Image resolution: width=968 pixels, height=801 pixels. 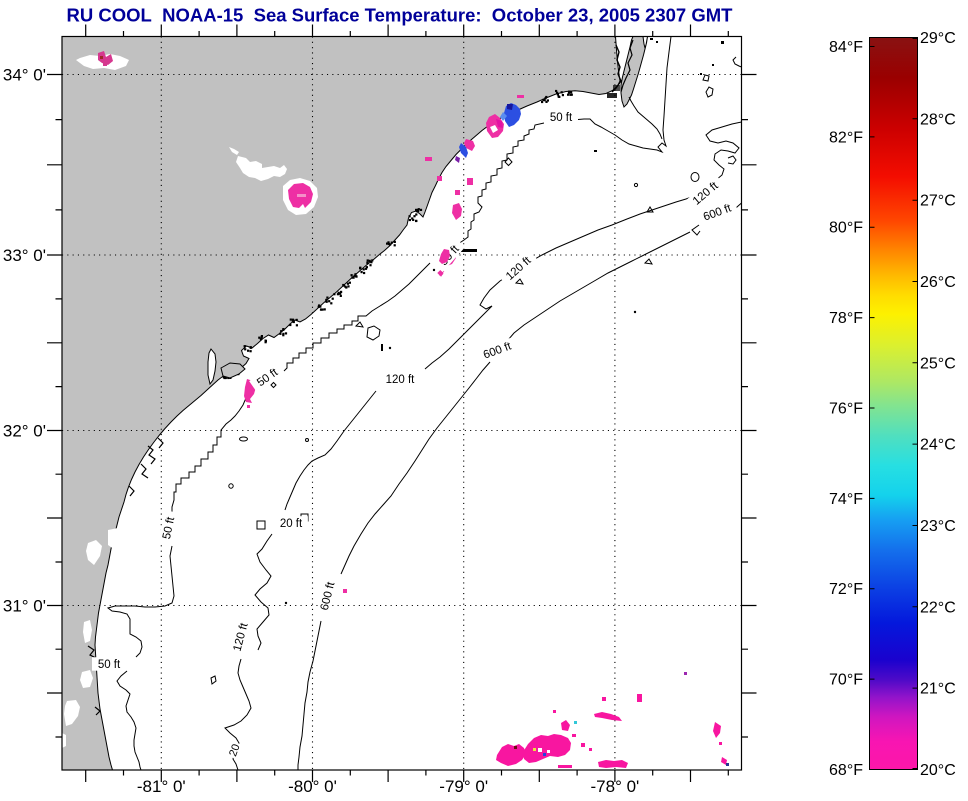 I want to click on svg-text: 120 ft, so click(x=401, y=380).